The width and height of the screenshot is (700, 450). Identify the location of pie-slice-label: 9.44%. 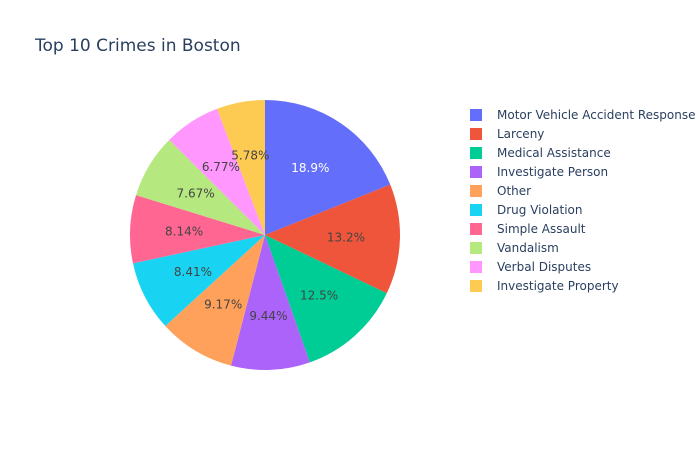
(268, 316).